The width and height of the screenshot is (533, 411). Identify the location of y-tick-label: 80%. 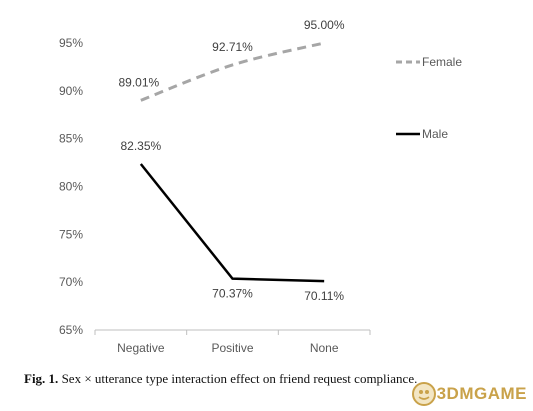
(71, 187).